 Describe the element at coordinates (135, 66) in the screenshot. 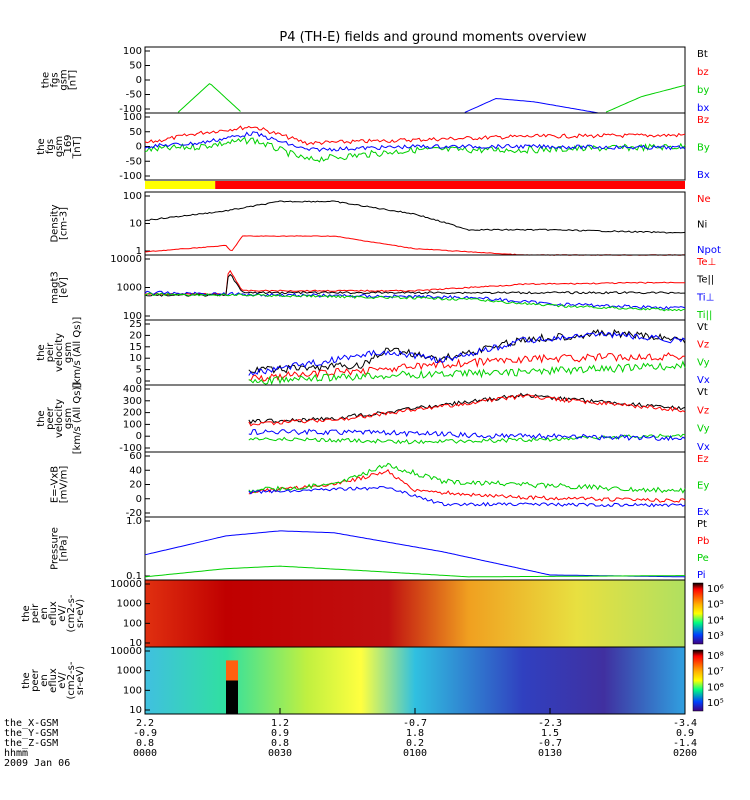

I see `y-tick-label: 50` at that location.